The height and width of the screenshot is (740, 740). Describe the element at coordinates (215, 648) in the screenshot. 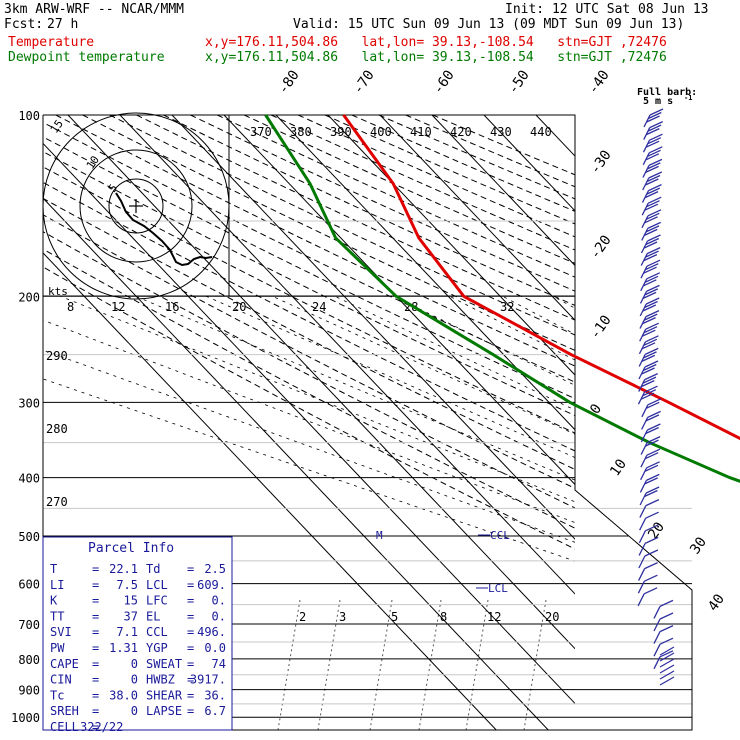

I see `parcel-row-value: 0.0` at that location.